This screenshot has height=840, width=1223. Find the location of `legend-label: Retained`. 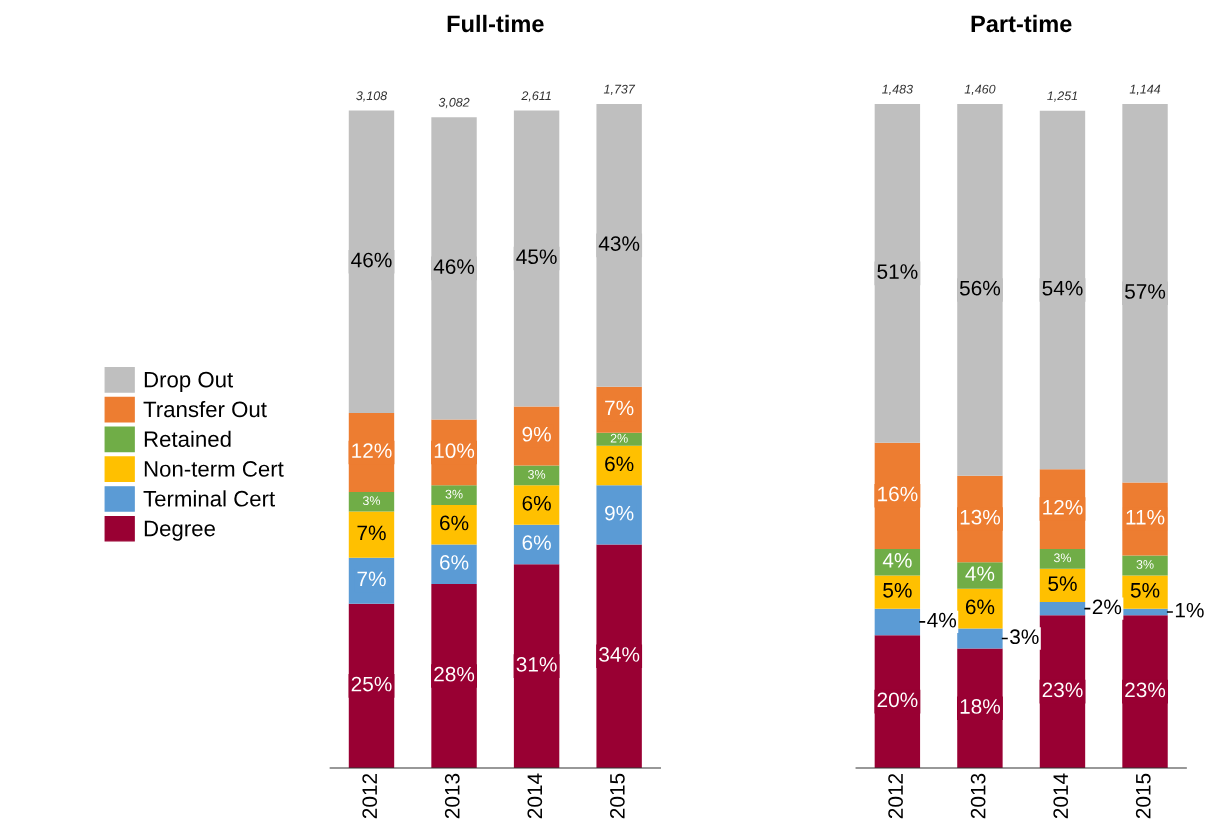

legend-label: Retained is located at coordinates (187, 439).